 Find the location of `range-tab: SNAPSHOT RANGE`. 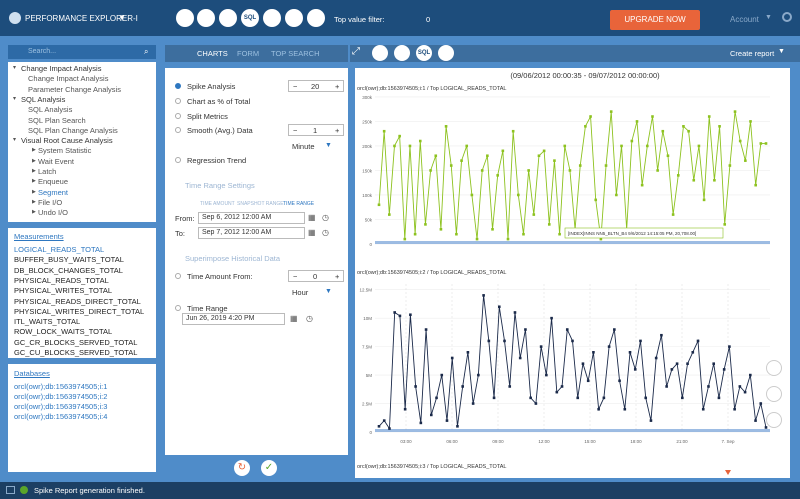

range-tab: SNAPSHOT RANGE is located at coordinates (260, 204).